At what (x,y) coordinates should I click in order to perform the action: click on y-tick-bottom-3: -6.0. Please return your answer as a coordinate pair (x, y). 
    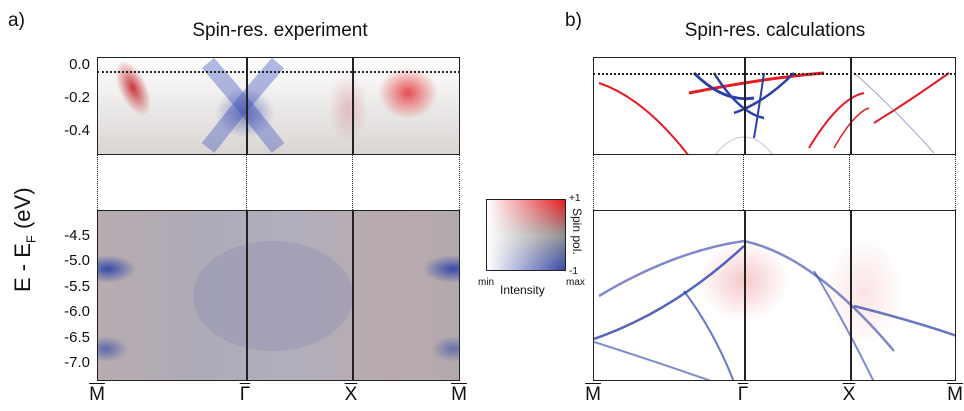
    Looking at the image, I should click on (77, 312).